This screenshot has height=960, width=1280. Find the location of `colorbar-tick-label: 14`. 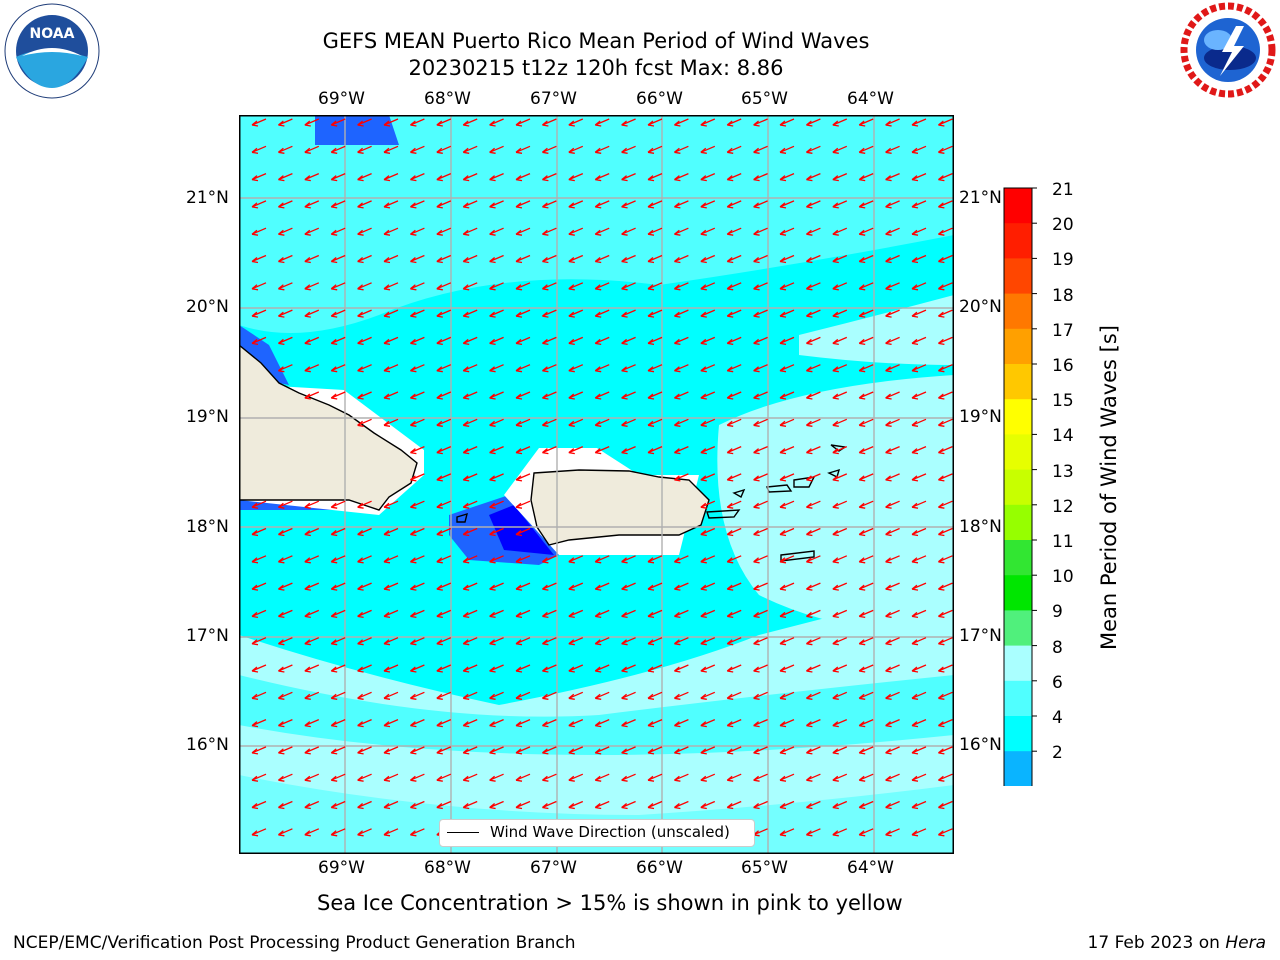

colorbar-tick-label: 14 is located at coordinates (1063, 436).